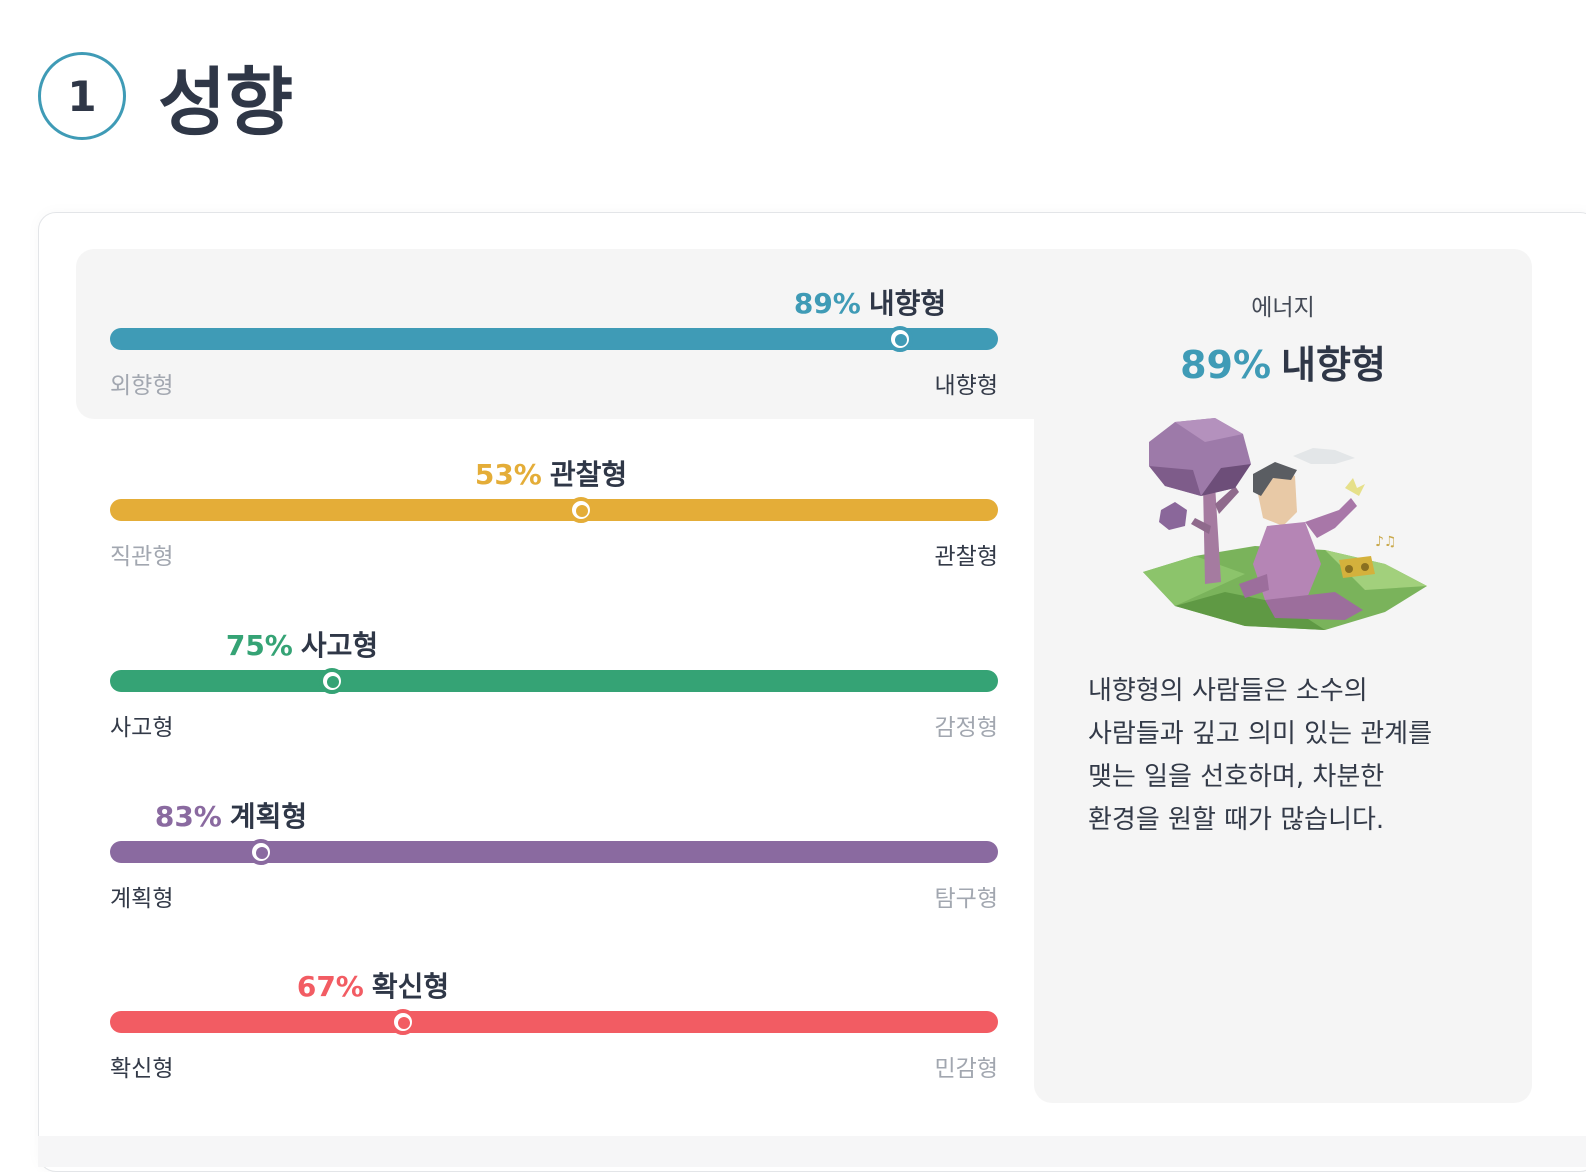  Describe the element at coordinates (339, 645) in the screenshot. I see `scale-type: 사고형` at that location.